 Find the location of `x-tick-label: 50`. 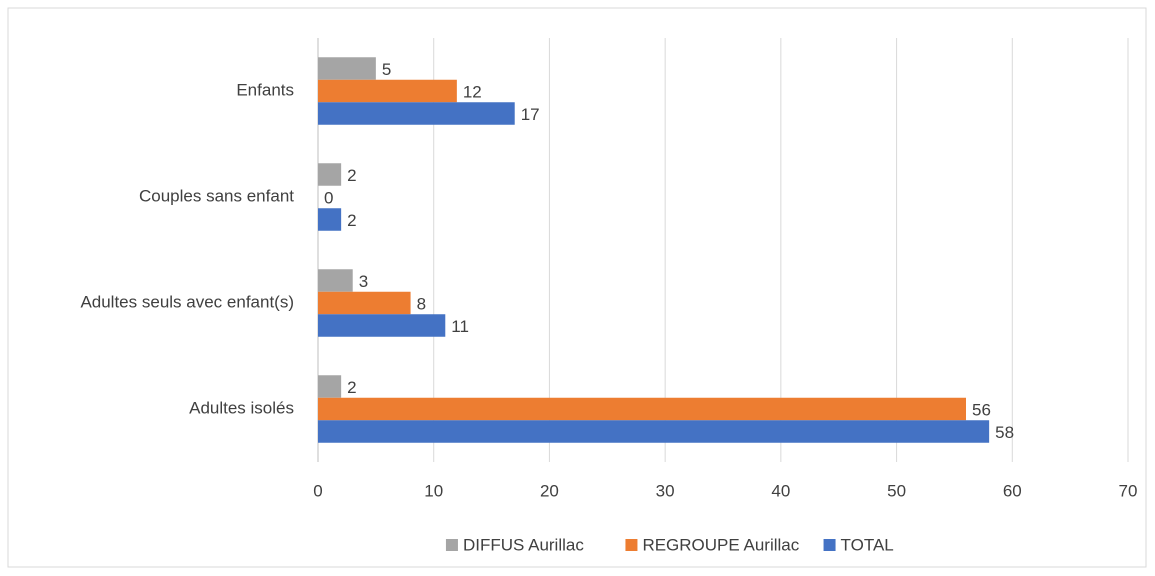

x-tick-label: 50 is located at coordinates (896, 490).